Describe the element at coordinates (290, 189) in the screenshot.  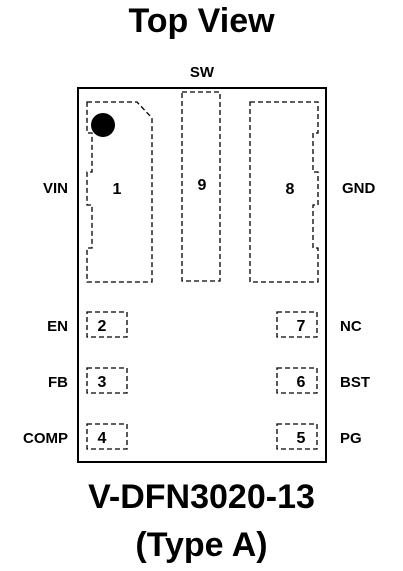
I see `pad-number-8: 8` at that location.